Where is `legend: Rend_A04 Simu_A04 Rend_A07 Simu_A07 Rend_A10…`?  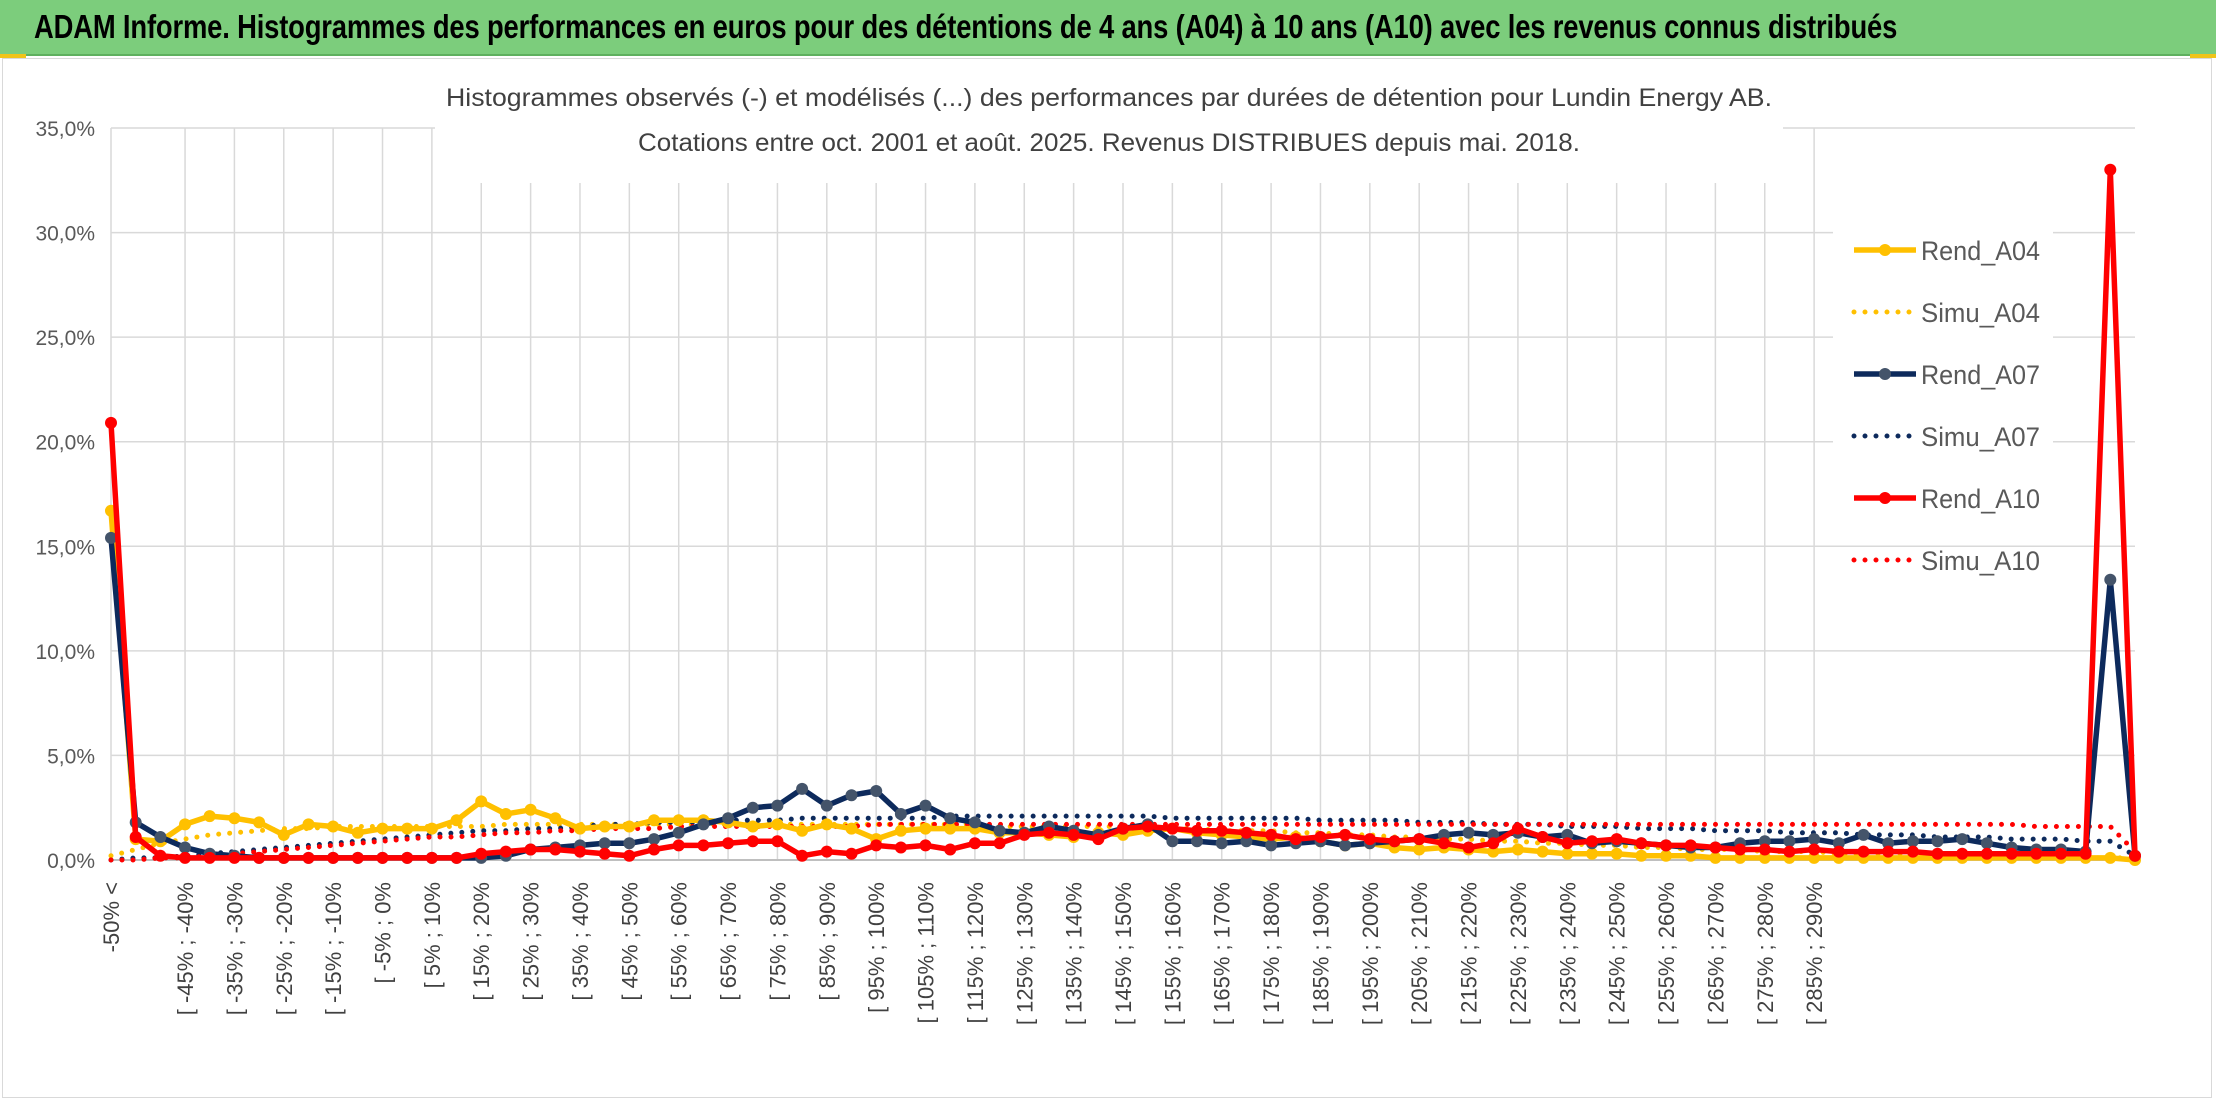
legend: Rend_A04 Simu_A04 Rend_A07 Simu_A07 Rend_A10… is located at coordinates (1943, 397).